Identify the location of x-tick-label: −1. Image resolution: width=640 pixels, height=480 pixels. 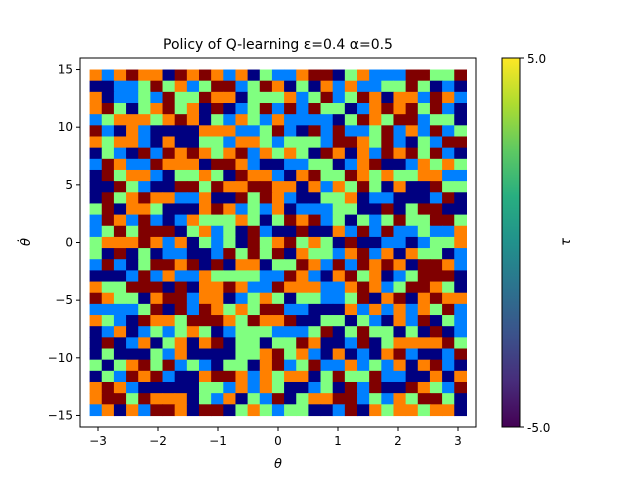
(218, 441).